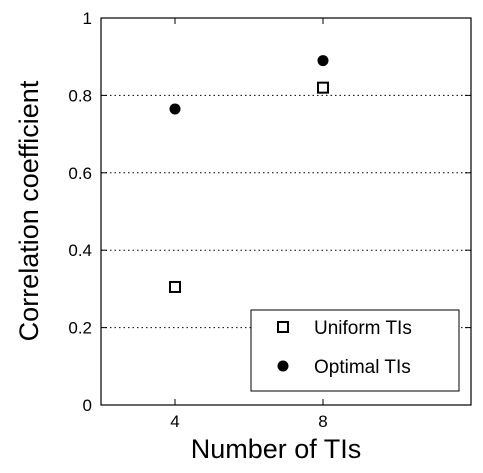 This screenshot has height=473, width=483. I want to click on y-tick-label: 0.6, so click(80, 173).